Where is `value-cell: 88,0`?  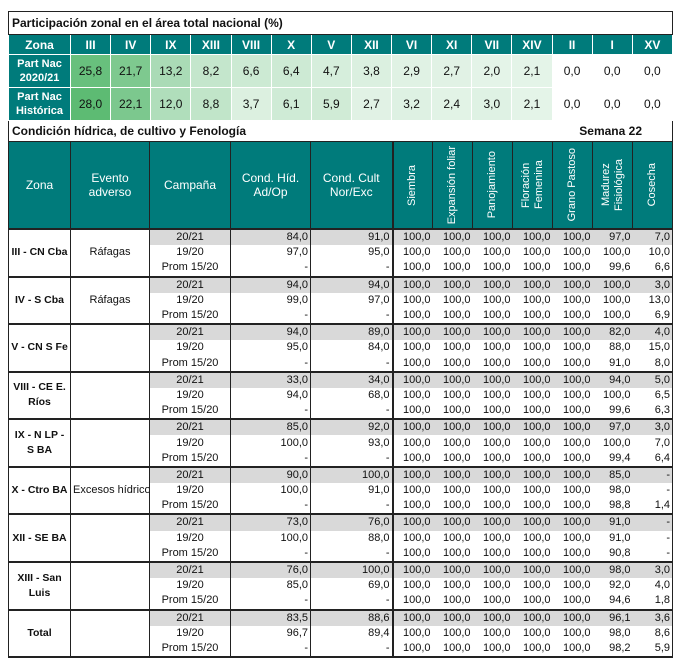
value-cell: 88,0 is located at coordinates (351, 538).